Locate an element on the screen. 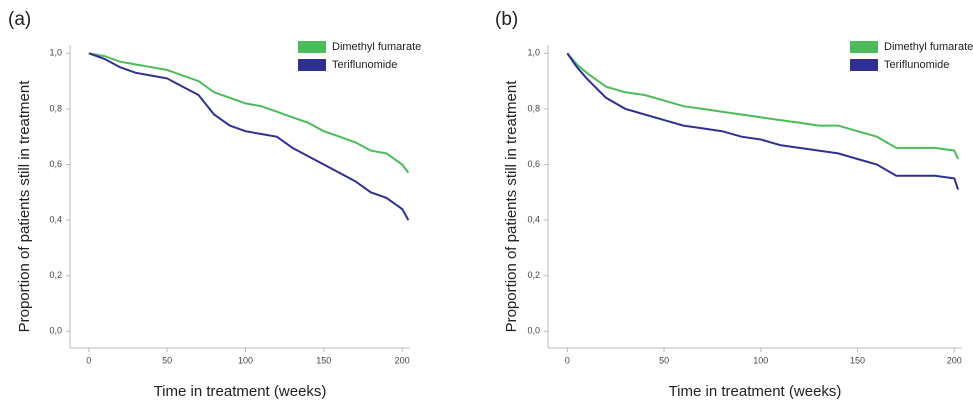 This screenshot has width=973, height=400. panel-label: (b) is located at coordinates (506, 19).